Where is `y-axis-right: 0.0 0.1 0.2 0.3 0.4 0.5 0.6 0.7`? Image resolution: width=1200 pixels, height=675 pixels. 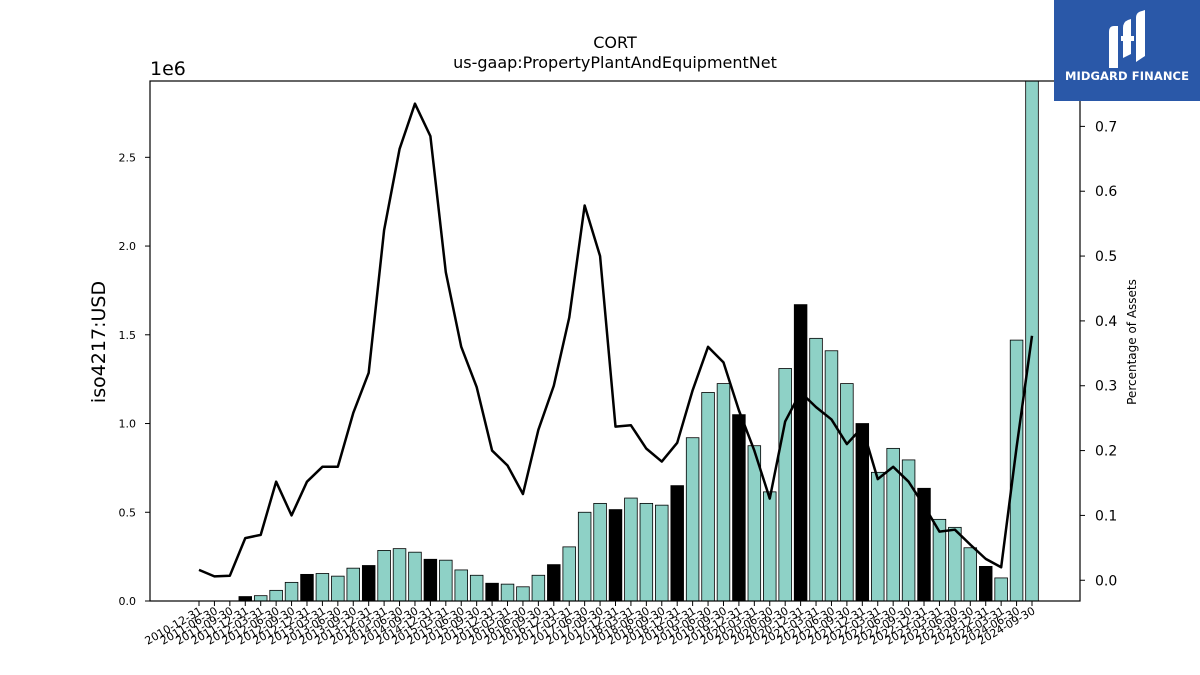 y-axis-right: 0.0 0.1 0.2 0.3 0.4 0.5 0.6 0.7 is located at coordinates (1098, 354).